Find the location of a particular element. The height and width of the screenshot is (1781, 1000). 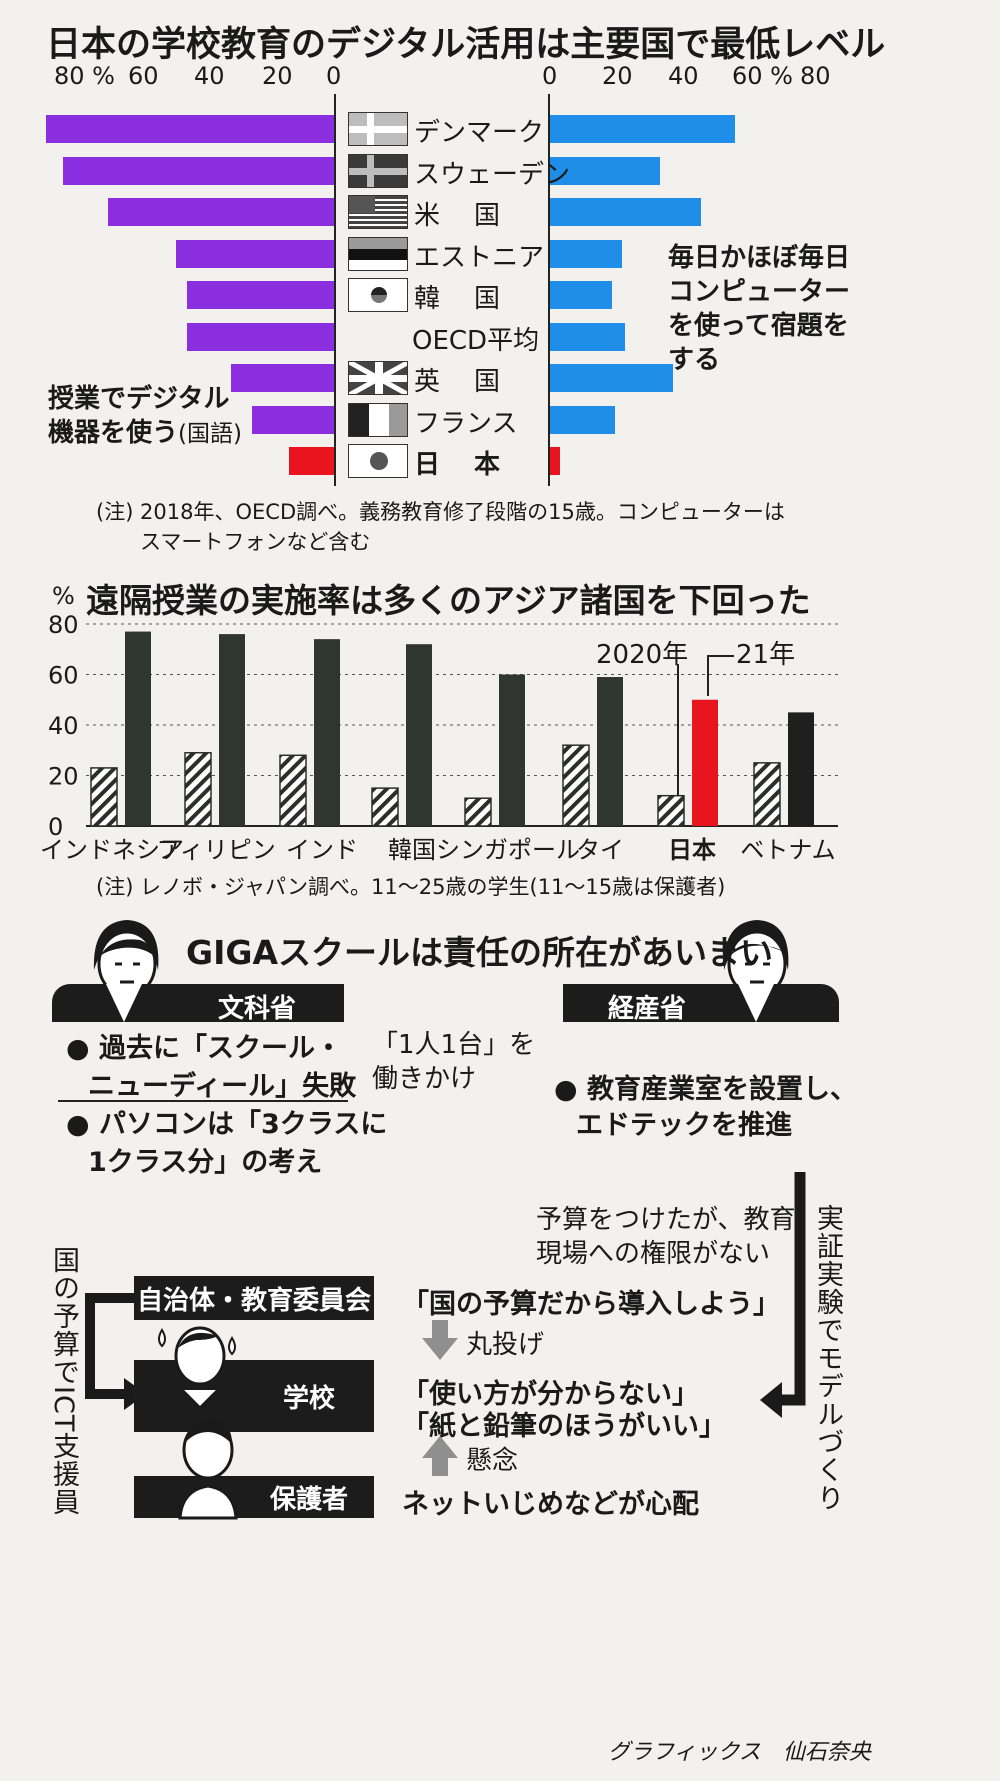

chart1-right-series-label: 毎日かほぼ毎日 コンピューター を使って宿題を する is located at coordinates (759, 309).